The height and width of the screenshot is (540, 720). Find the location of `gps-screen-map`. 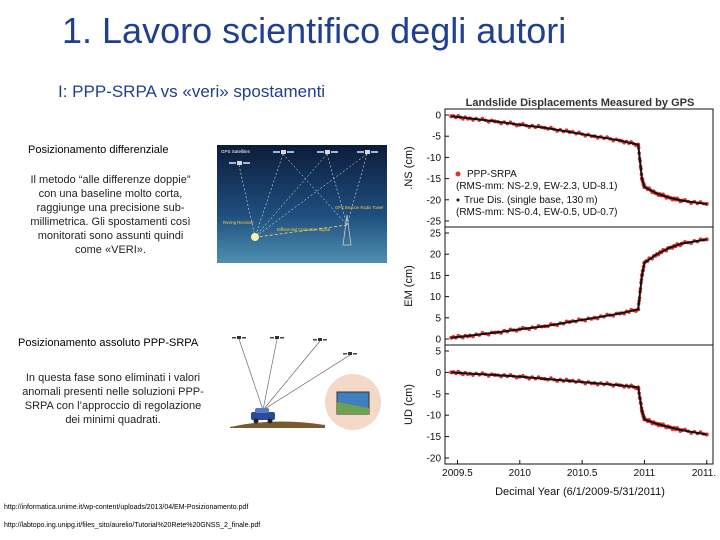

gps-screen-map is located at coordinates (353, 408).